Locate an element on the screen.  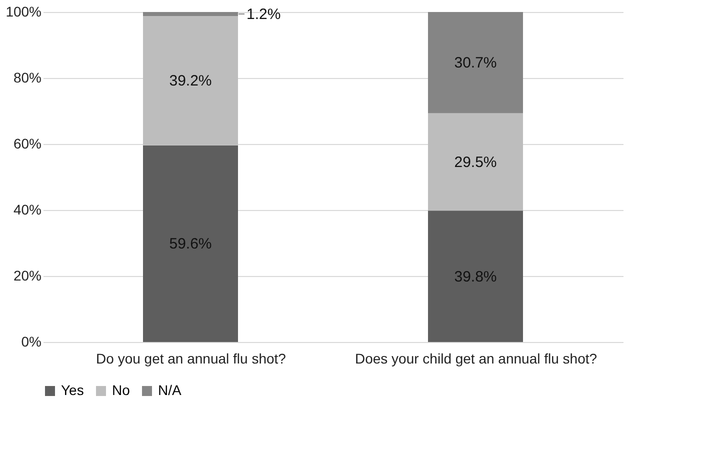
legend-label: Yes is located at coordinates (72, 390).